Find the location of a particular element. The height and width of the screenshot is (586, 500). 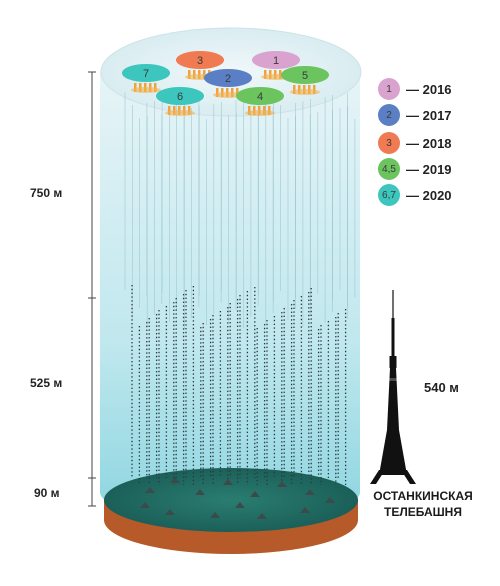

disc-label: 3 is located at coordinates (200, 61).